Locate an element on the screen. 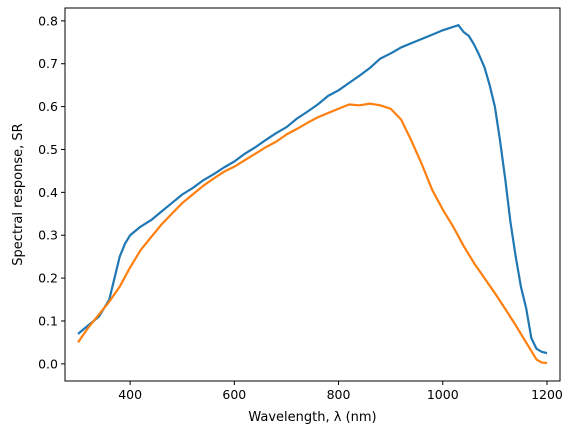 The image size is (571, 436). x-axis-ticks: 400 600 800 1000 1200 is located at coordinates (340, 391).